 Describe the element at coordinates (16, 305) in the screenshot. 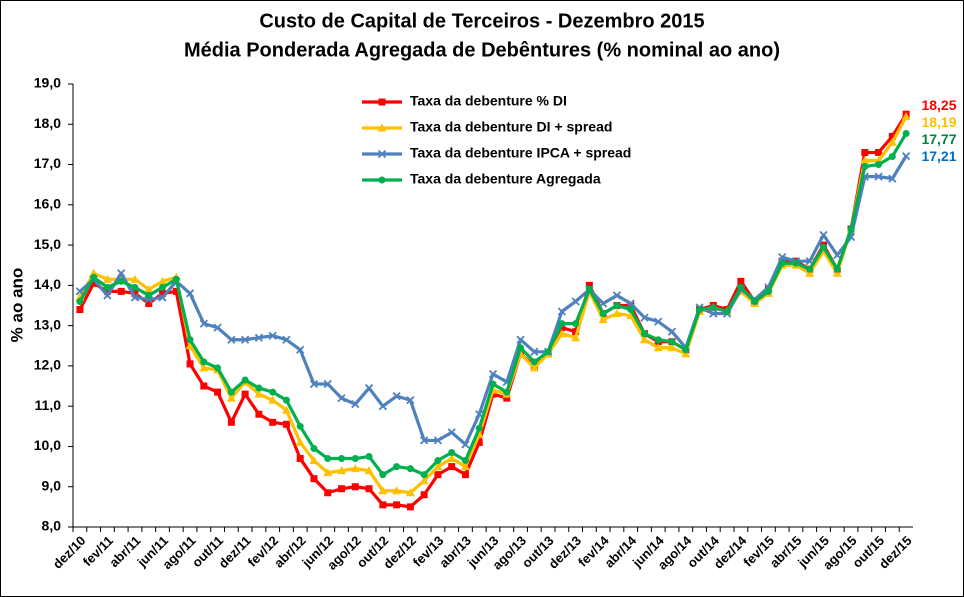

I see `y-axis-label: % ao ano` at that location.